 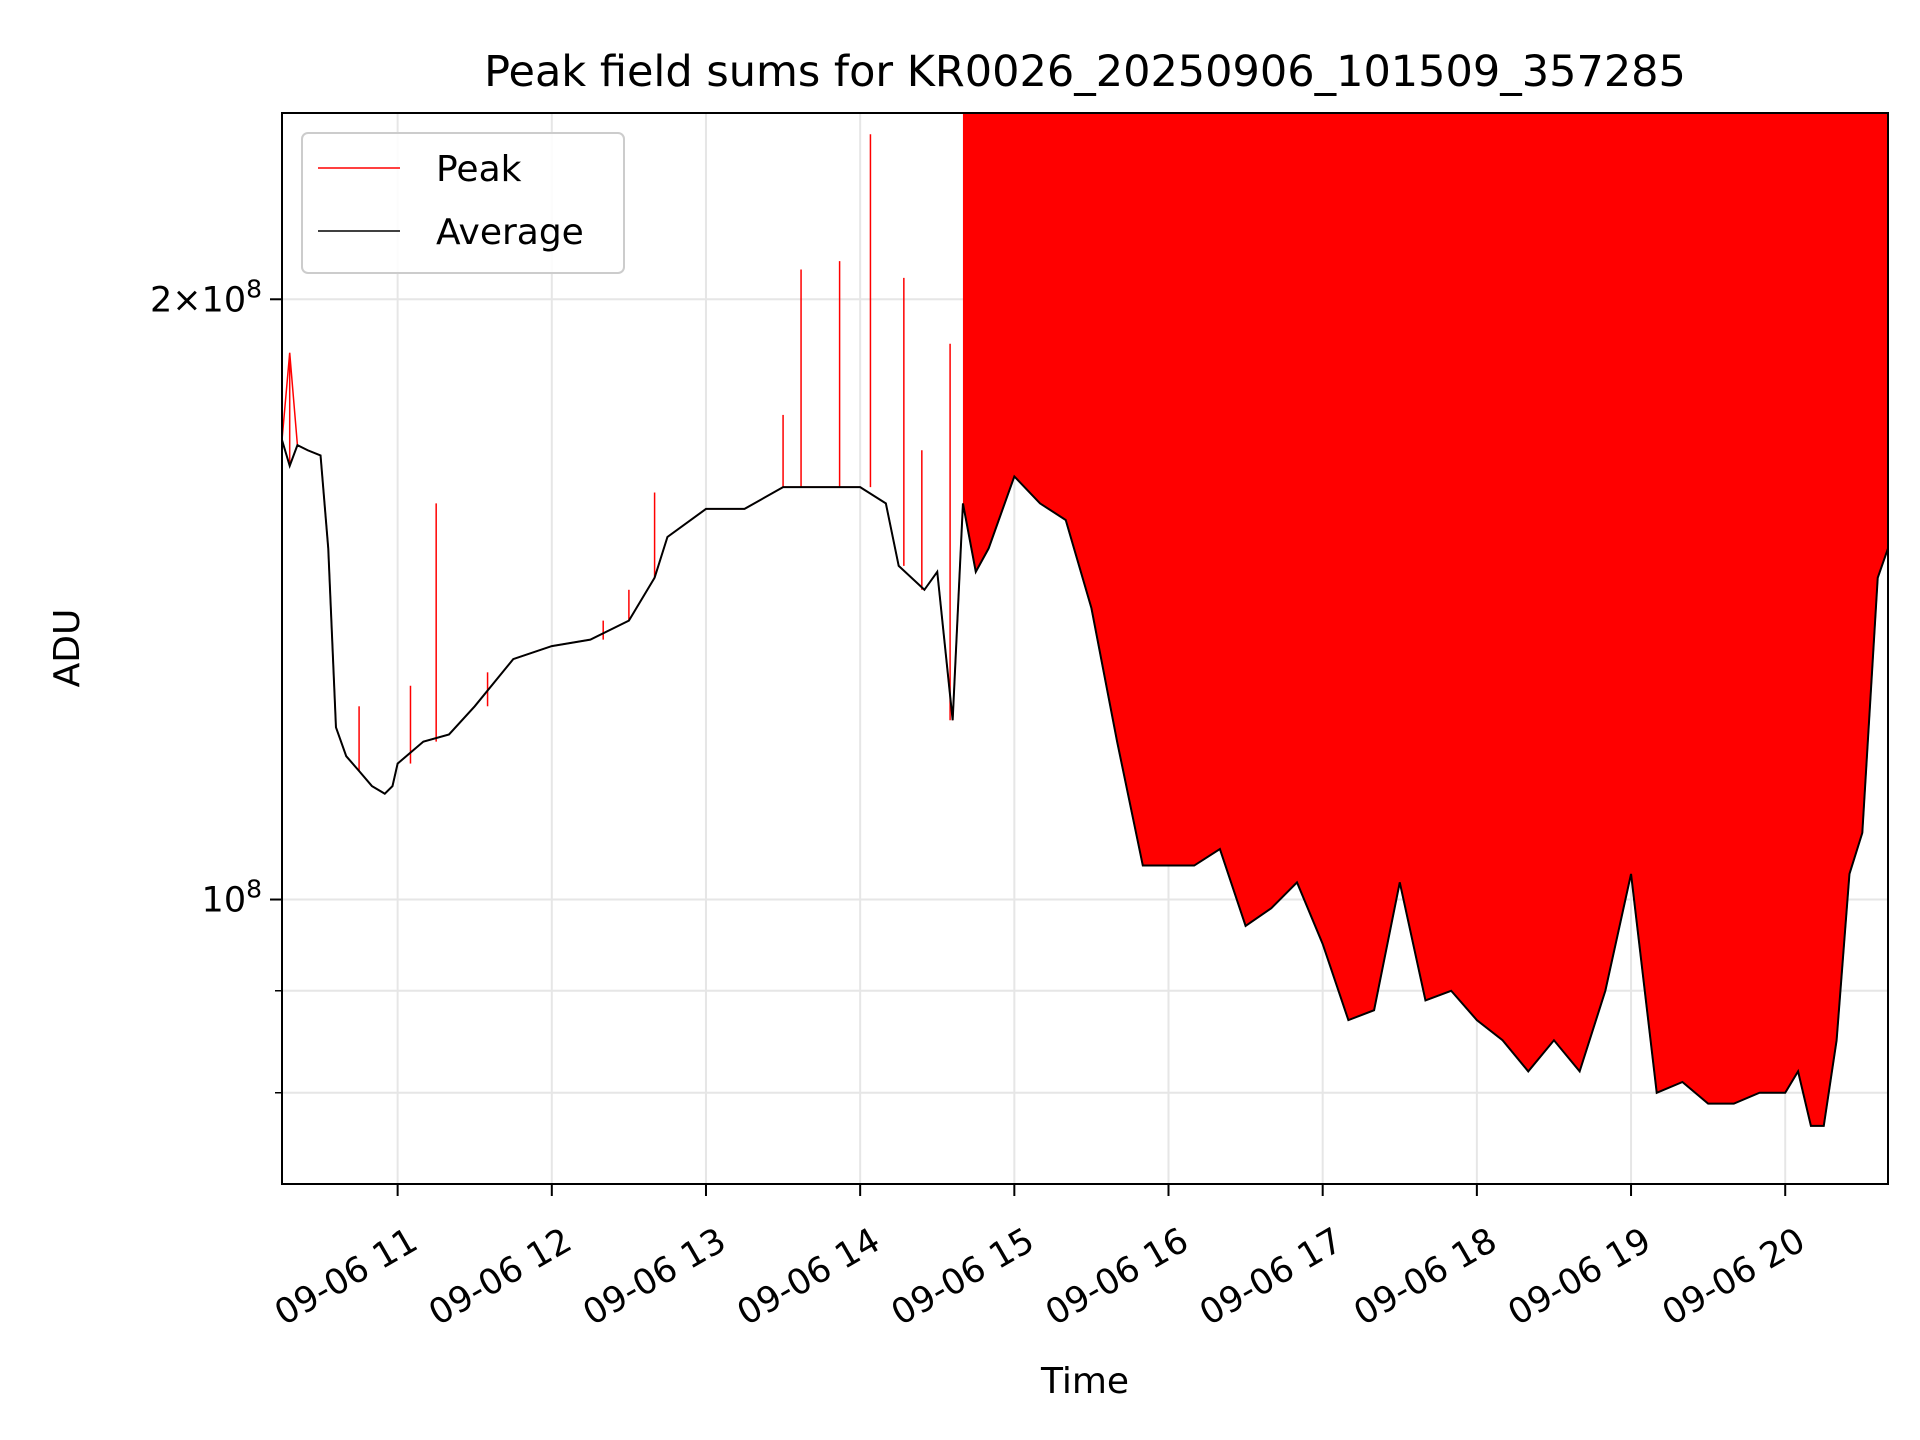 What do you see at coordinates (510, 232) in the screenshot?
I see `legend-label-average: Average` at bounding box center [510, 232].